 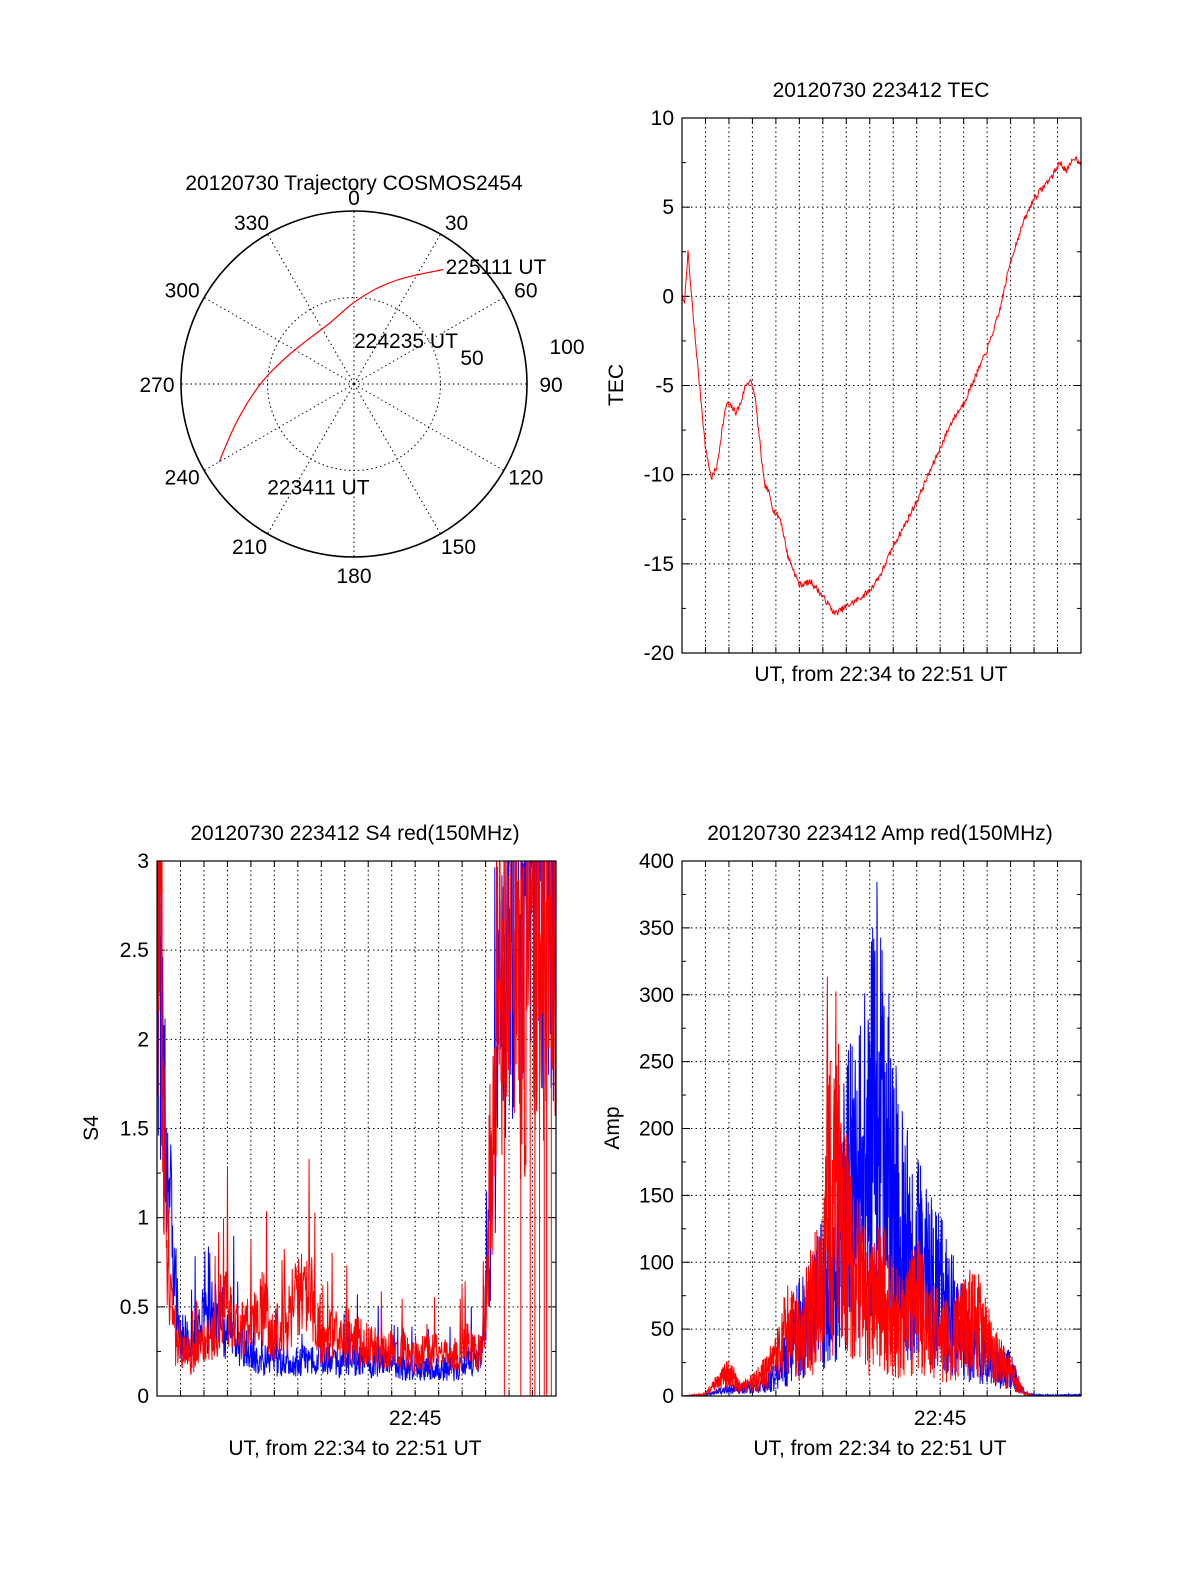 What do you see at coordinates (656, 1195) in the screenshot?
I see `y-tick-label: 150` at bounding box center [656, 1195].